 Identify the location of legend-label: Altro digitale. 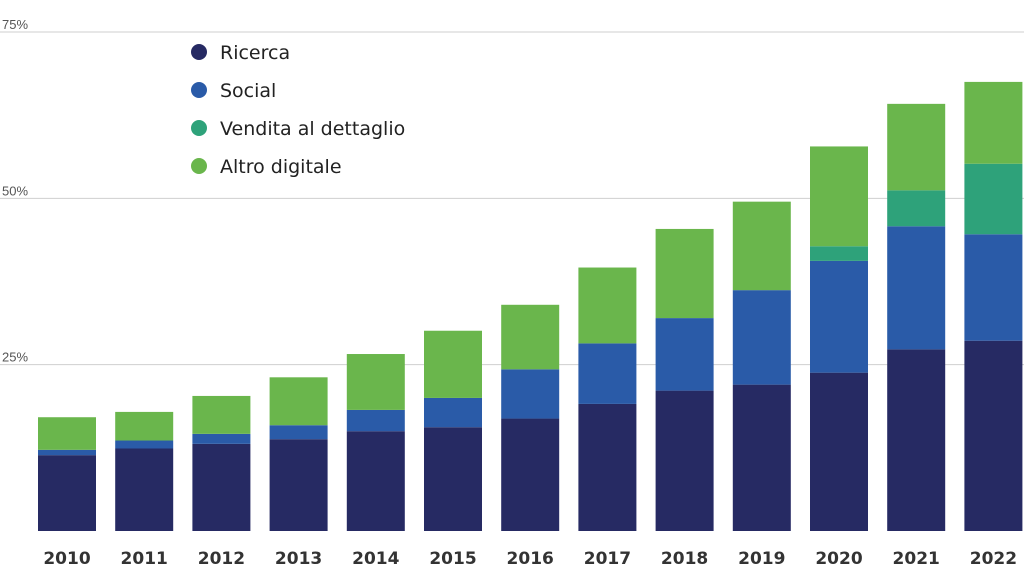
(281, 167).